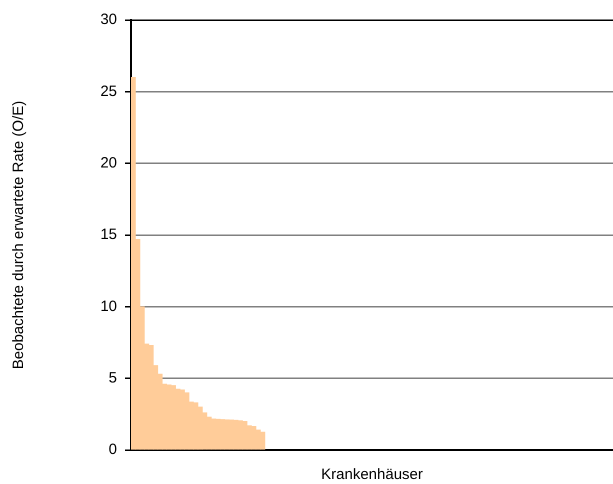  What do you see at coordinates (112, 377) in the screenshot?
I see `y-tick-label: 5` at bounding box center [112, 377].